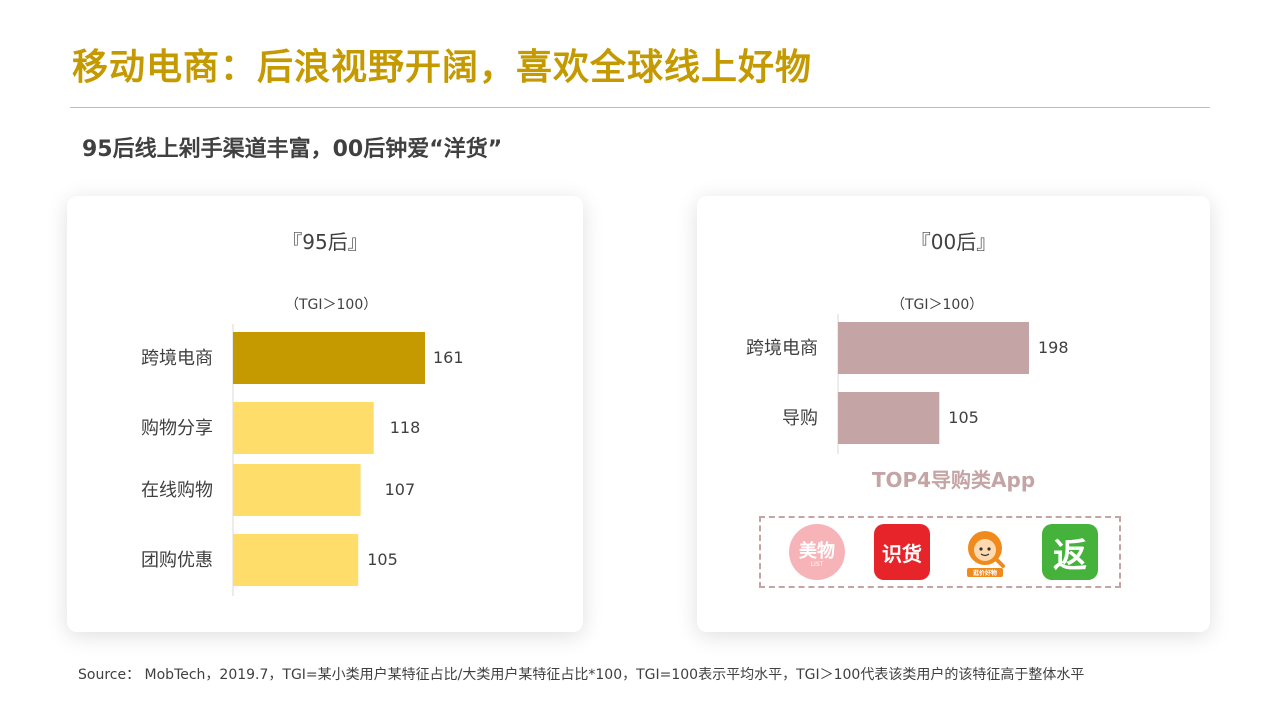 Image resolution: width=1280 pixels, height=720 pixels. I want to click on value-label: 161, so click(448, 357).